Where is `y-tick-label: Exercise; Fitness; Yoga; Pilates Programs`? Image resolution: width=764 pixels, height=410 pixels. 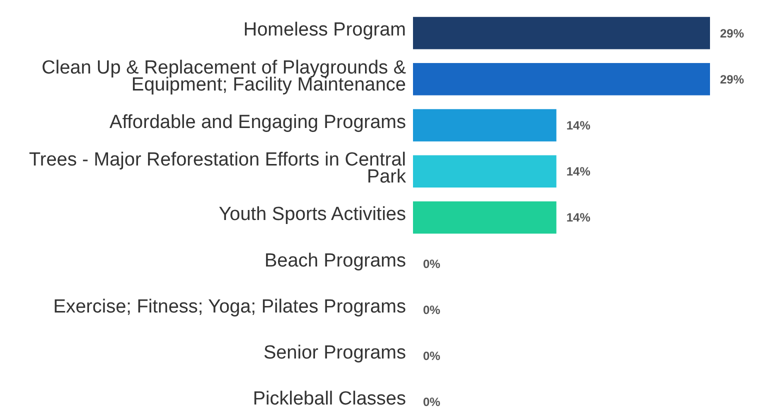
y-tick-label: Exercise; Fitness; Yoga; Pilates Programs is located at coordinates (229, 307).